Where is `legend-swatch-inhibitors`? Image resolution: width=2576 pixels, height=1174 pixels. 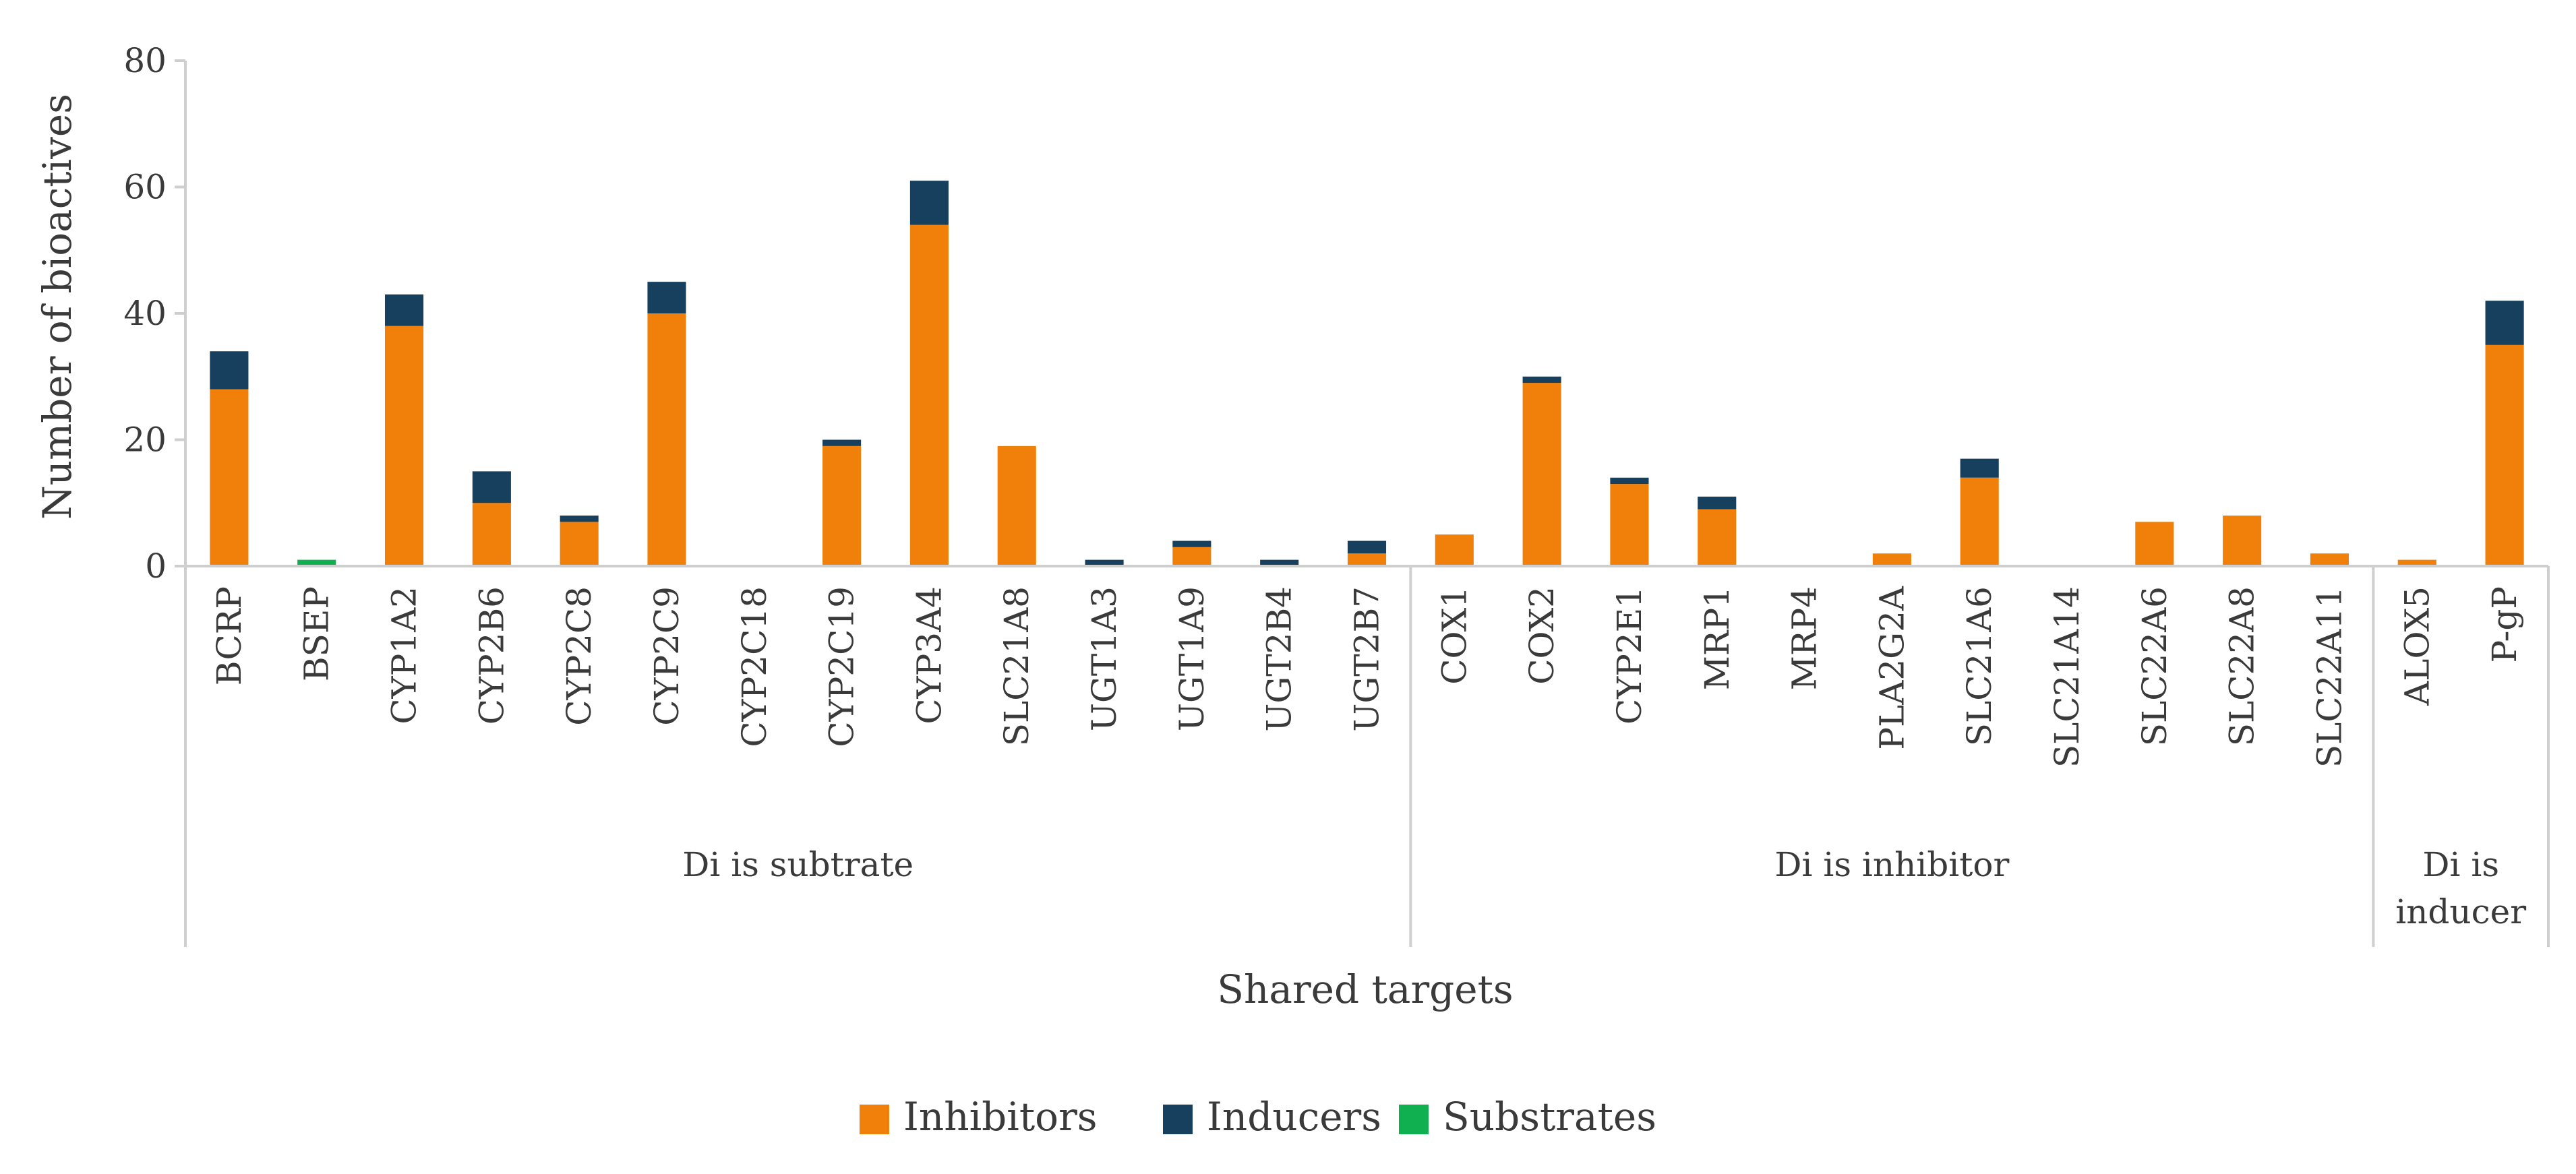
legend-swatch-inhibitors is located at coordinates (875, 1119).